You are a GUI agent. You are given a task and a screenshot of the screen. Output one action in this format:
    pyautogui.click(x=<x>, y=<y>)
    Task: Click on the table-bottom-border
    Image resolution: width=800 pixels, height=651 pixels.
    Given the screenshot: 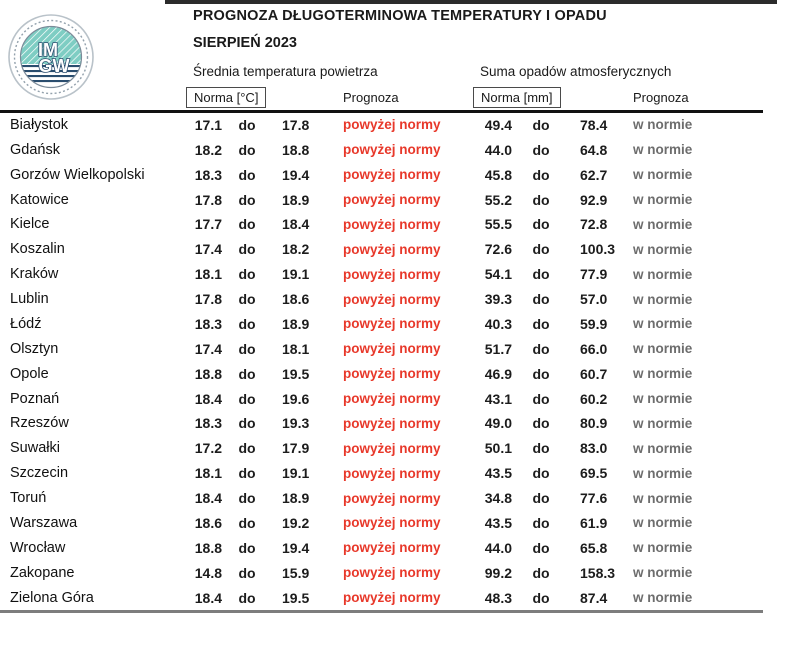 What is the action you would take?
    pyautogui.click(x=381, y=611)
    